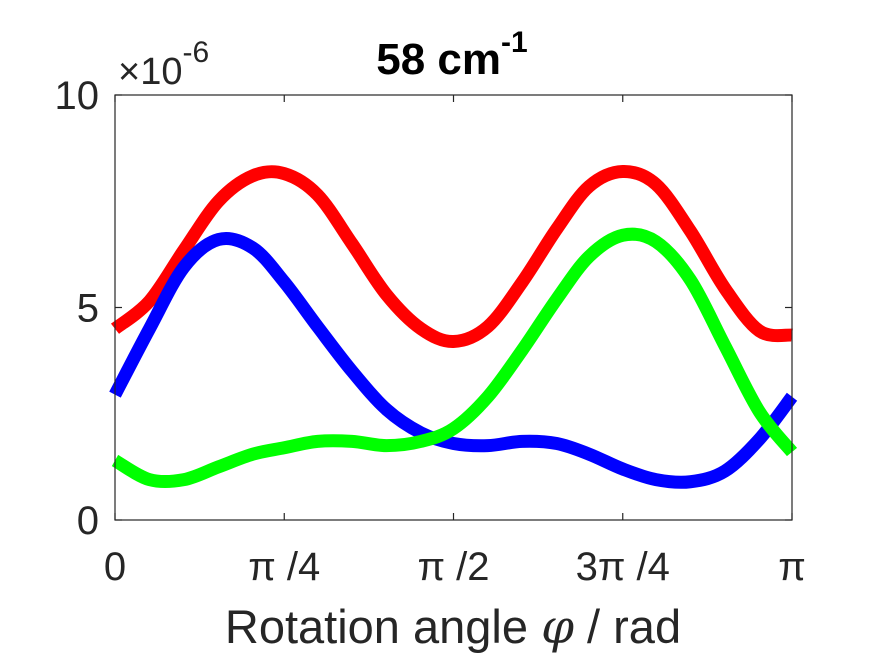 The height and width of the screenshot is (656, 875). What do you see at coordinates (88, 309) in the screenshot?
I see `y-tick-label-2: 5` at bounding box center [88, 309].